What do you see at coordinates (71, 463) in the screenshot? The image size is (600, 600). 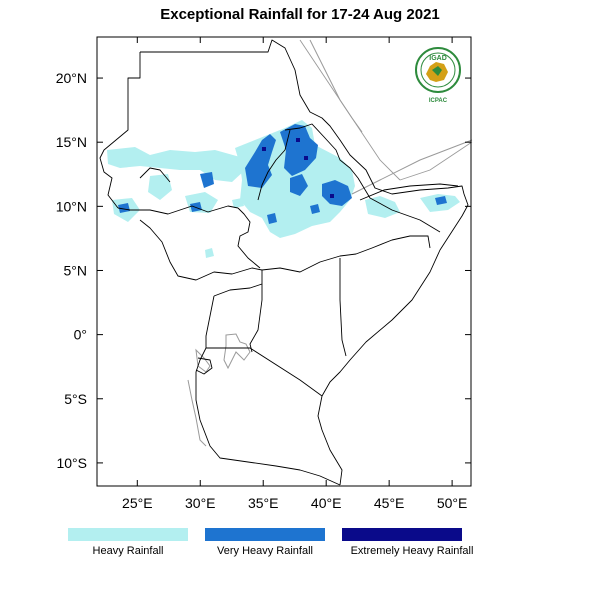 I see `lat-tick-label: 10°S` at bounding box center [71, 463].